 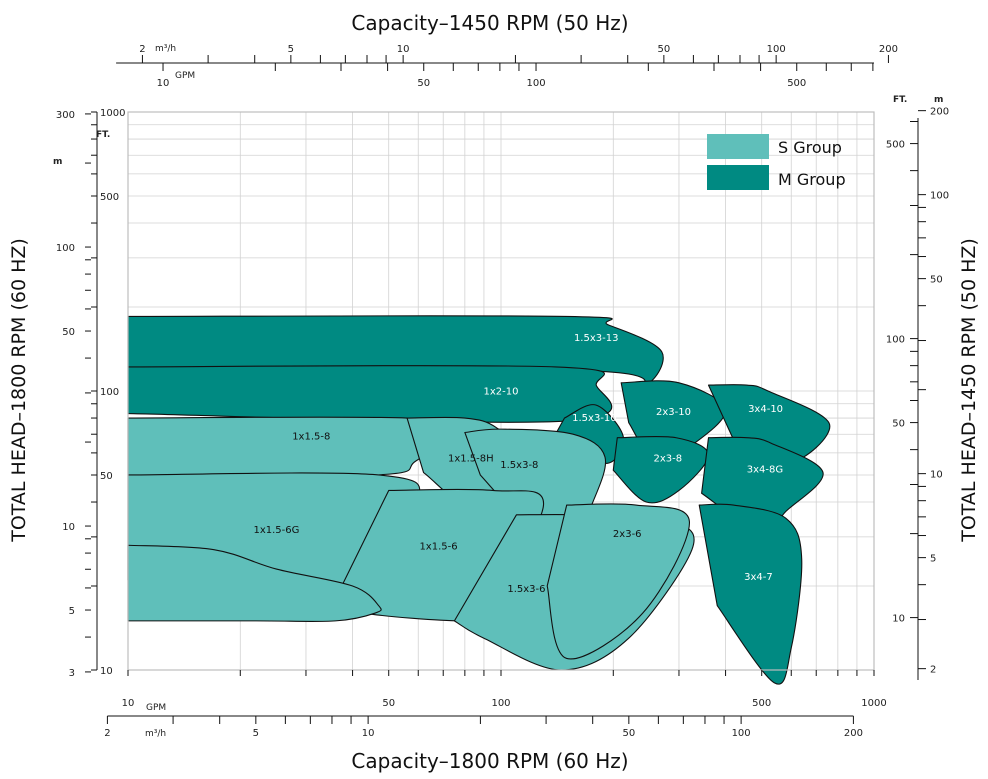 I want to click on region-label-1x1.5-6: 1x1.5-6, so click(x=438, y=547).